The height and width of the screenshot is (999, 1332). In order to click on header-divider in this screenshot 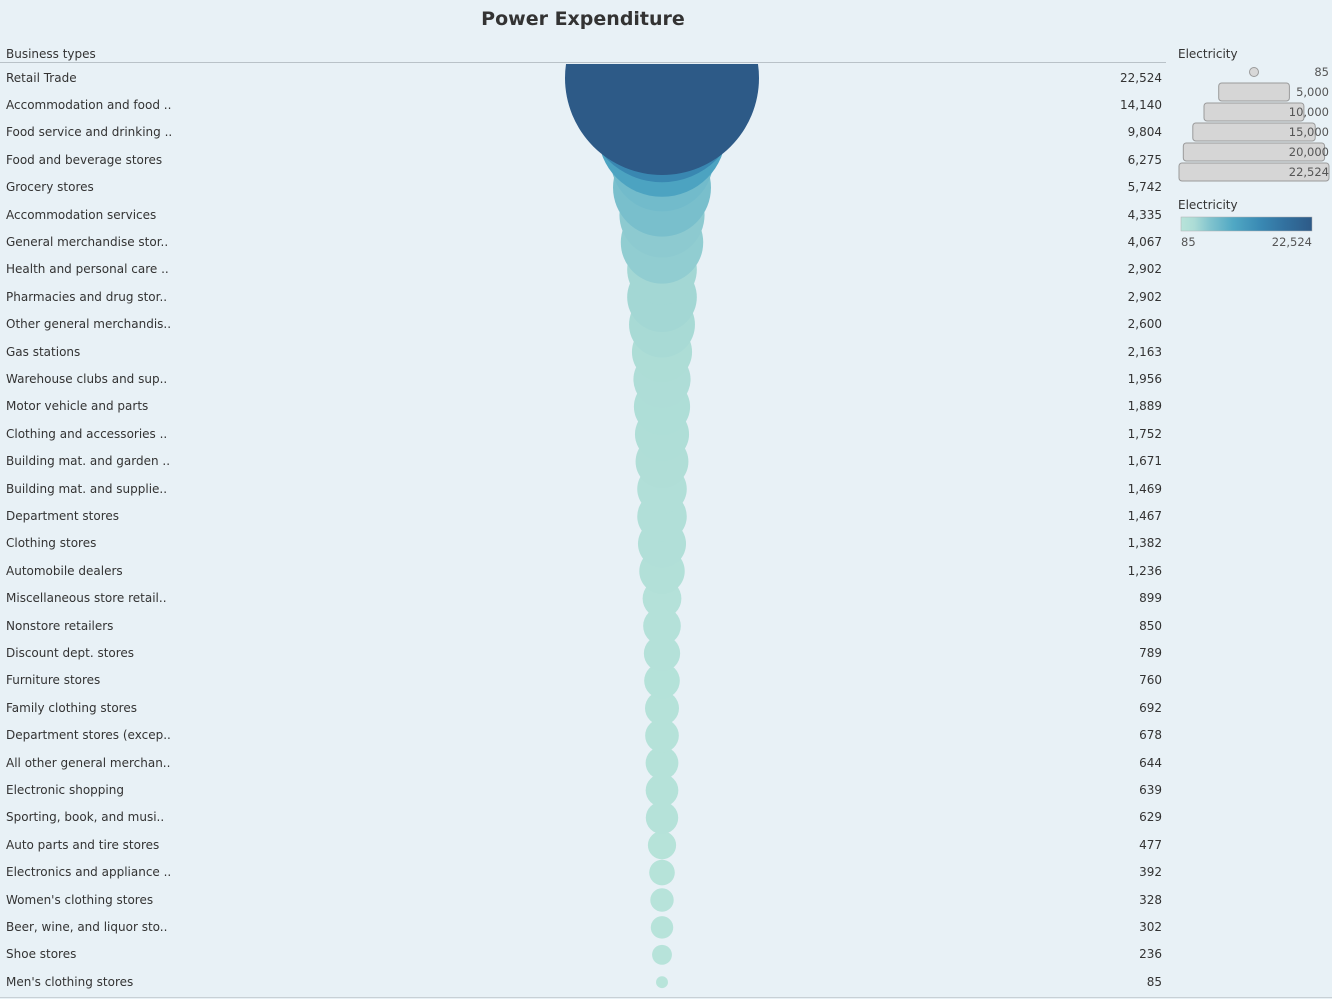, I will do `click(583, 62)`.